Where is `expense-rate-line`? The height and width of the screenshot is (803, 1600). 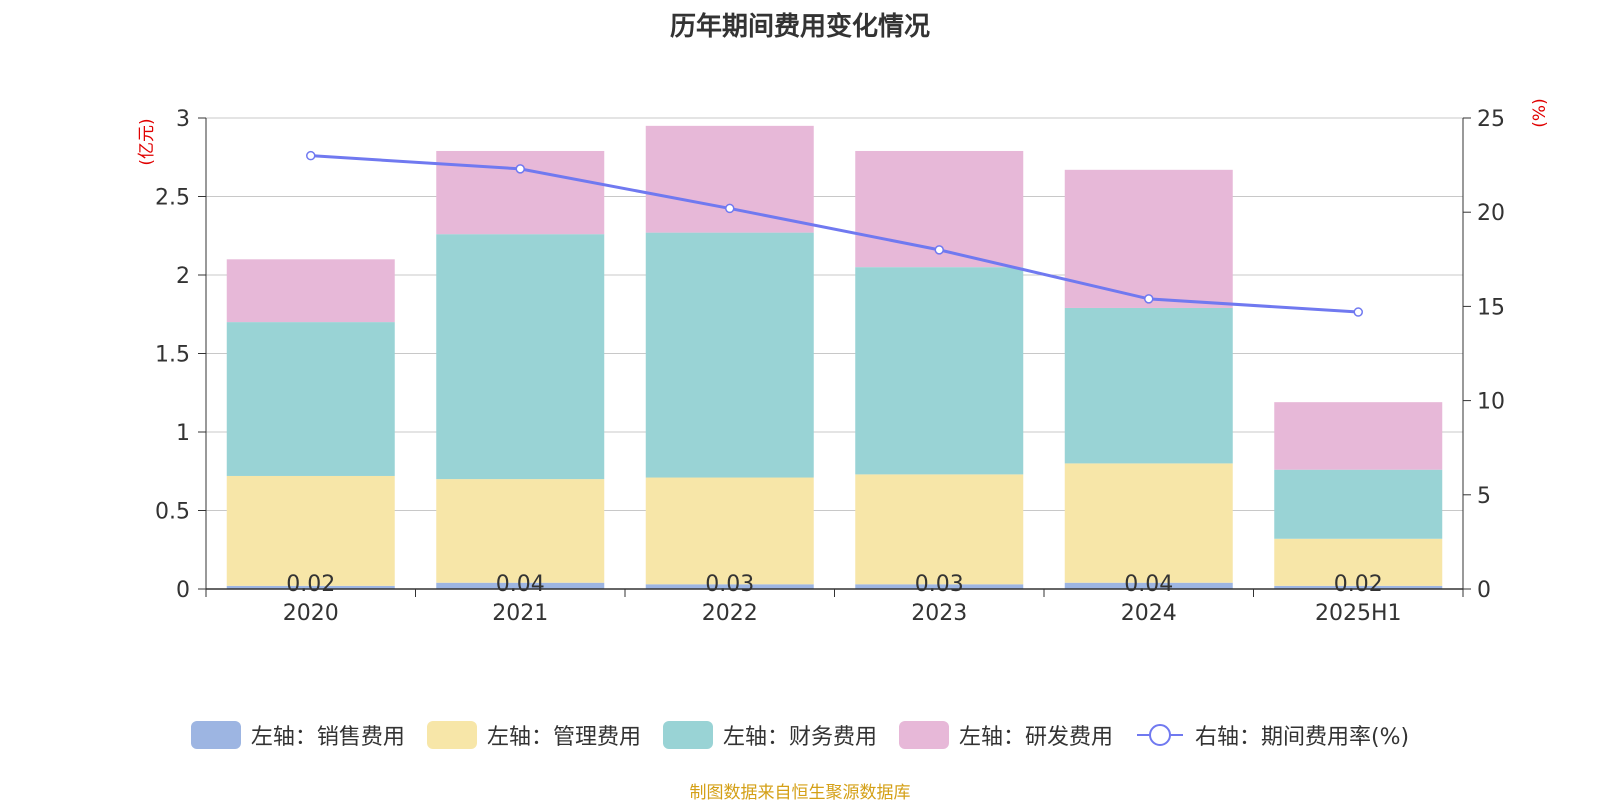
expense-rate-line is located at coordinates (834, 234).